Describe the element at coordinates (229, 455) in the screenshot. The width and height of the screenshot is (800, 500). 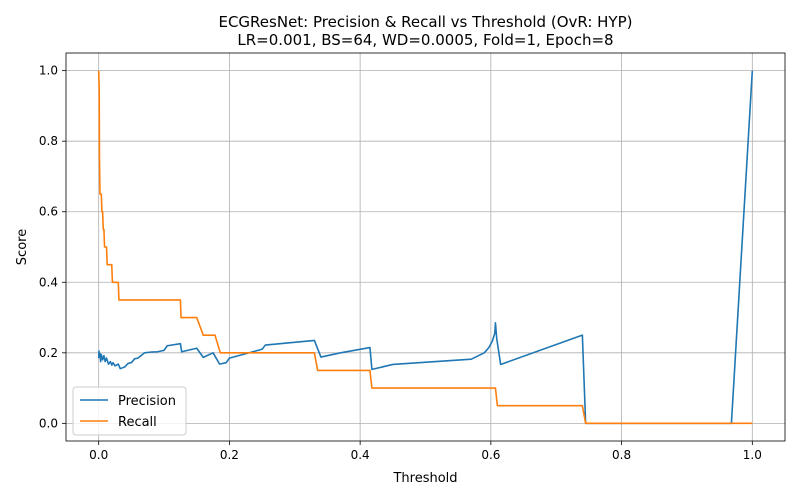
I see `x-tick-label: 0.2` at that location.